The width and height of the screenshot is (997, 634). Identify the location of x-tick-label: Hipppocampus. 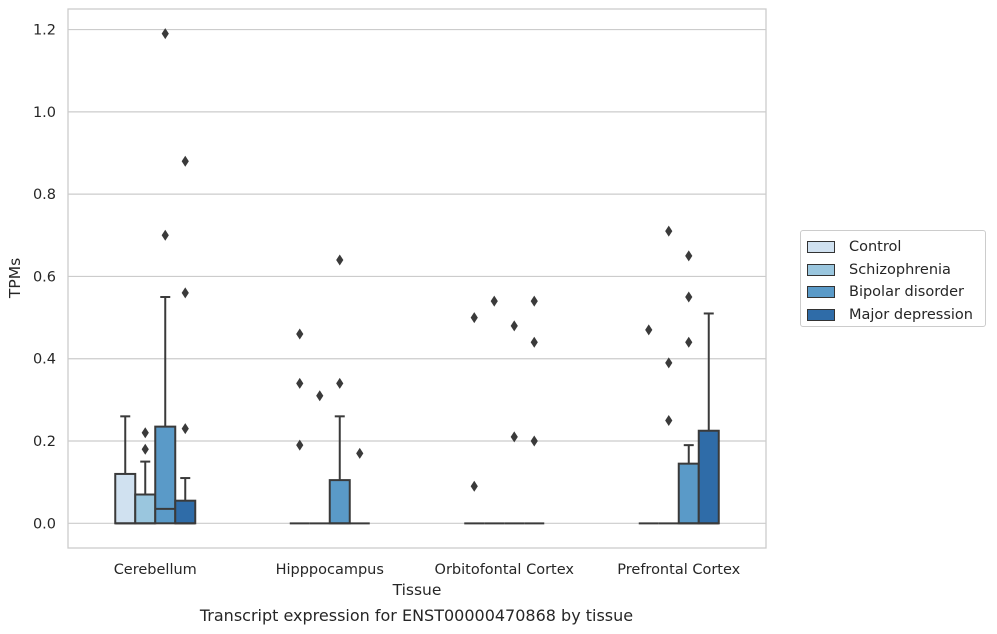
(330, 570).